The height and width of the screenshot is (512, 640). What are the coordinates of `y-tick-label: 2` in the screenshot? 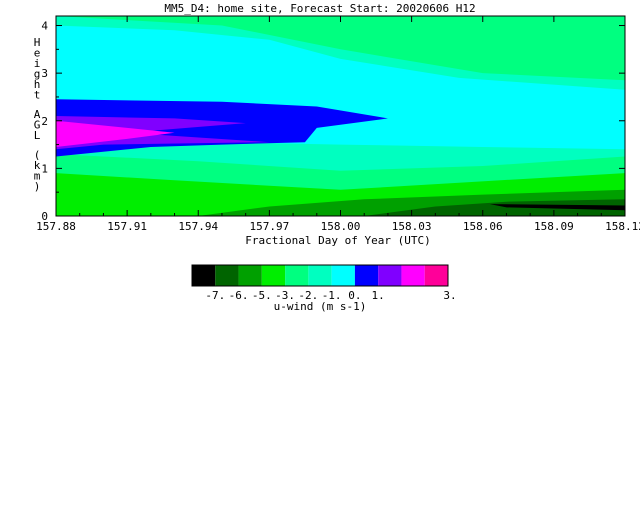 It's located at (44, 121).